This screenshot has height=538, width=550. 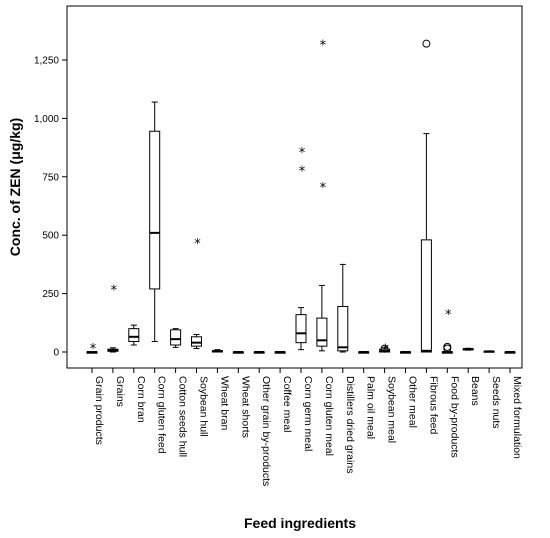 What do you see at coordinates (329, 416) in the screenshot?
I see `x-tick-label: Corn gluten meal` at bounding box center [329, 416].